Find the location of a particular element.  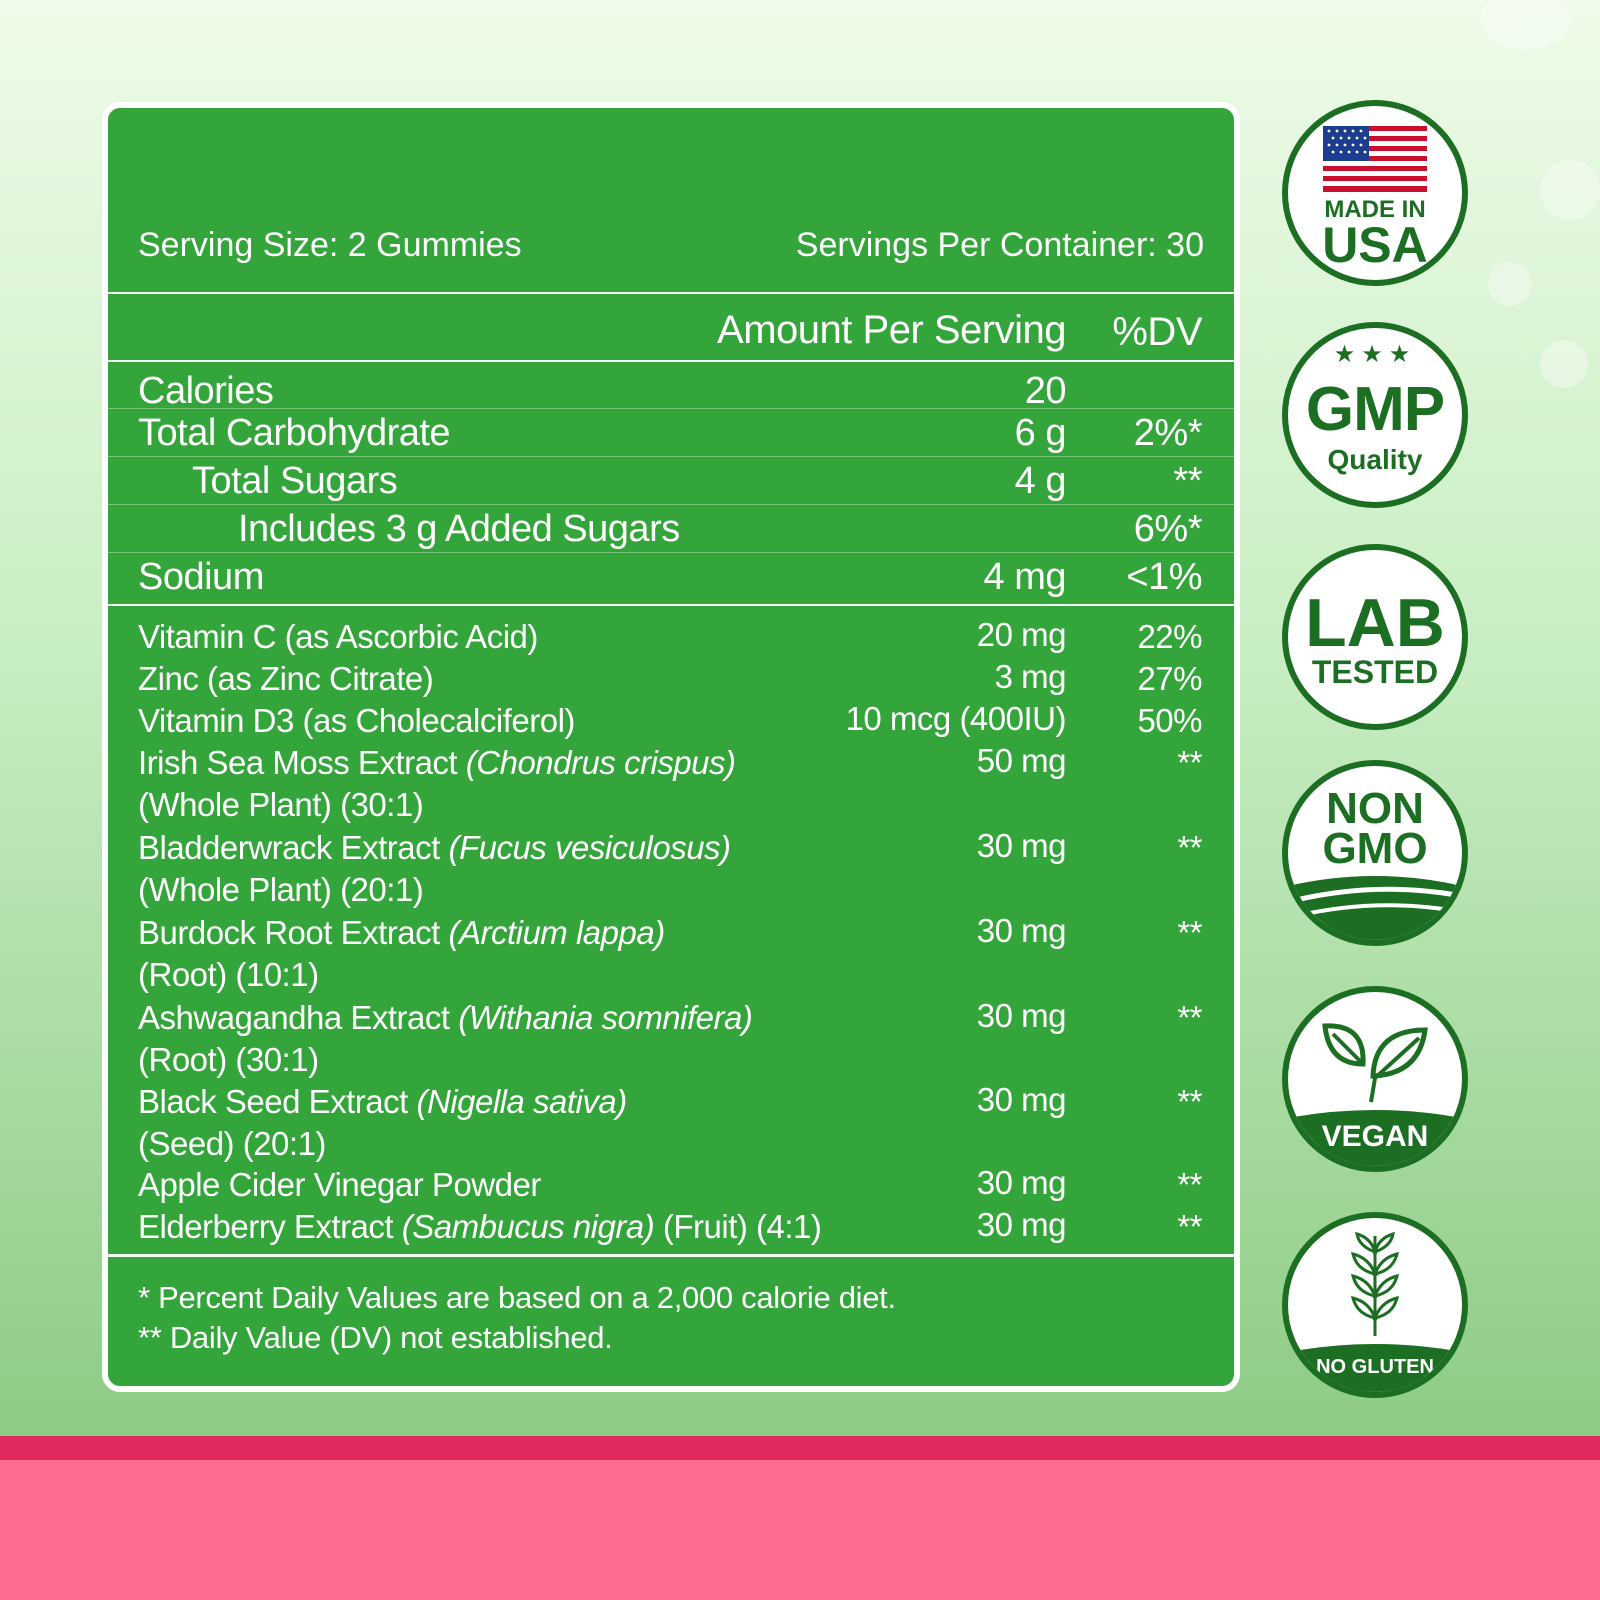

vegan-label: VEGAN is located at coordinates (1375, 1136).